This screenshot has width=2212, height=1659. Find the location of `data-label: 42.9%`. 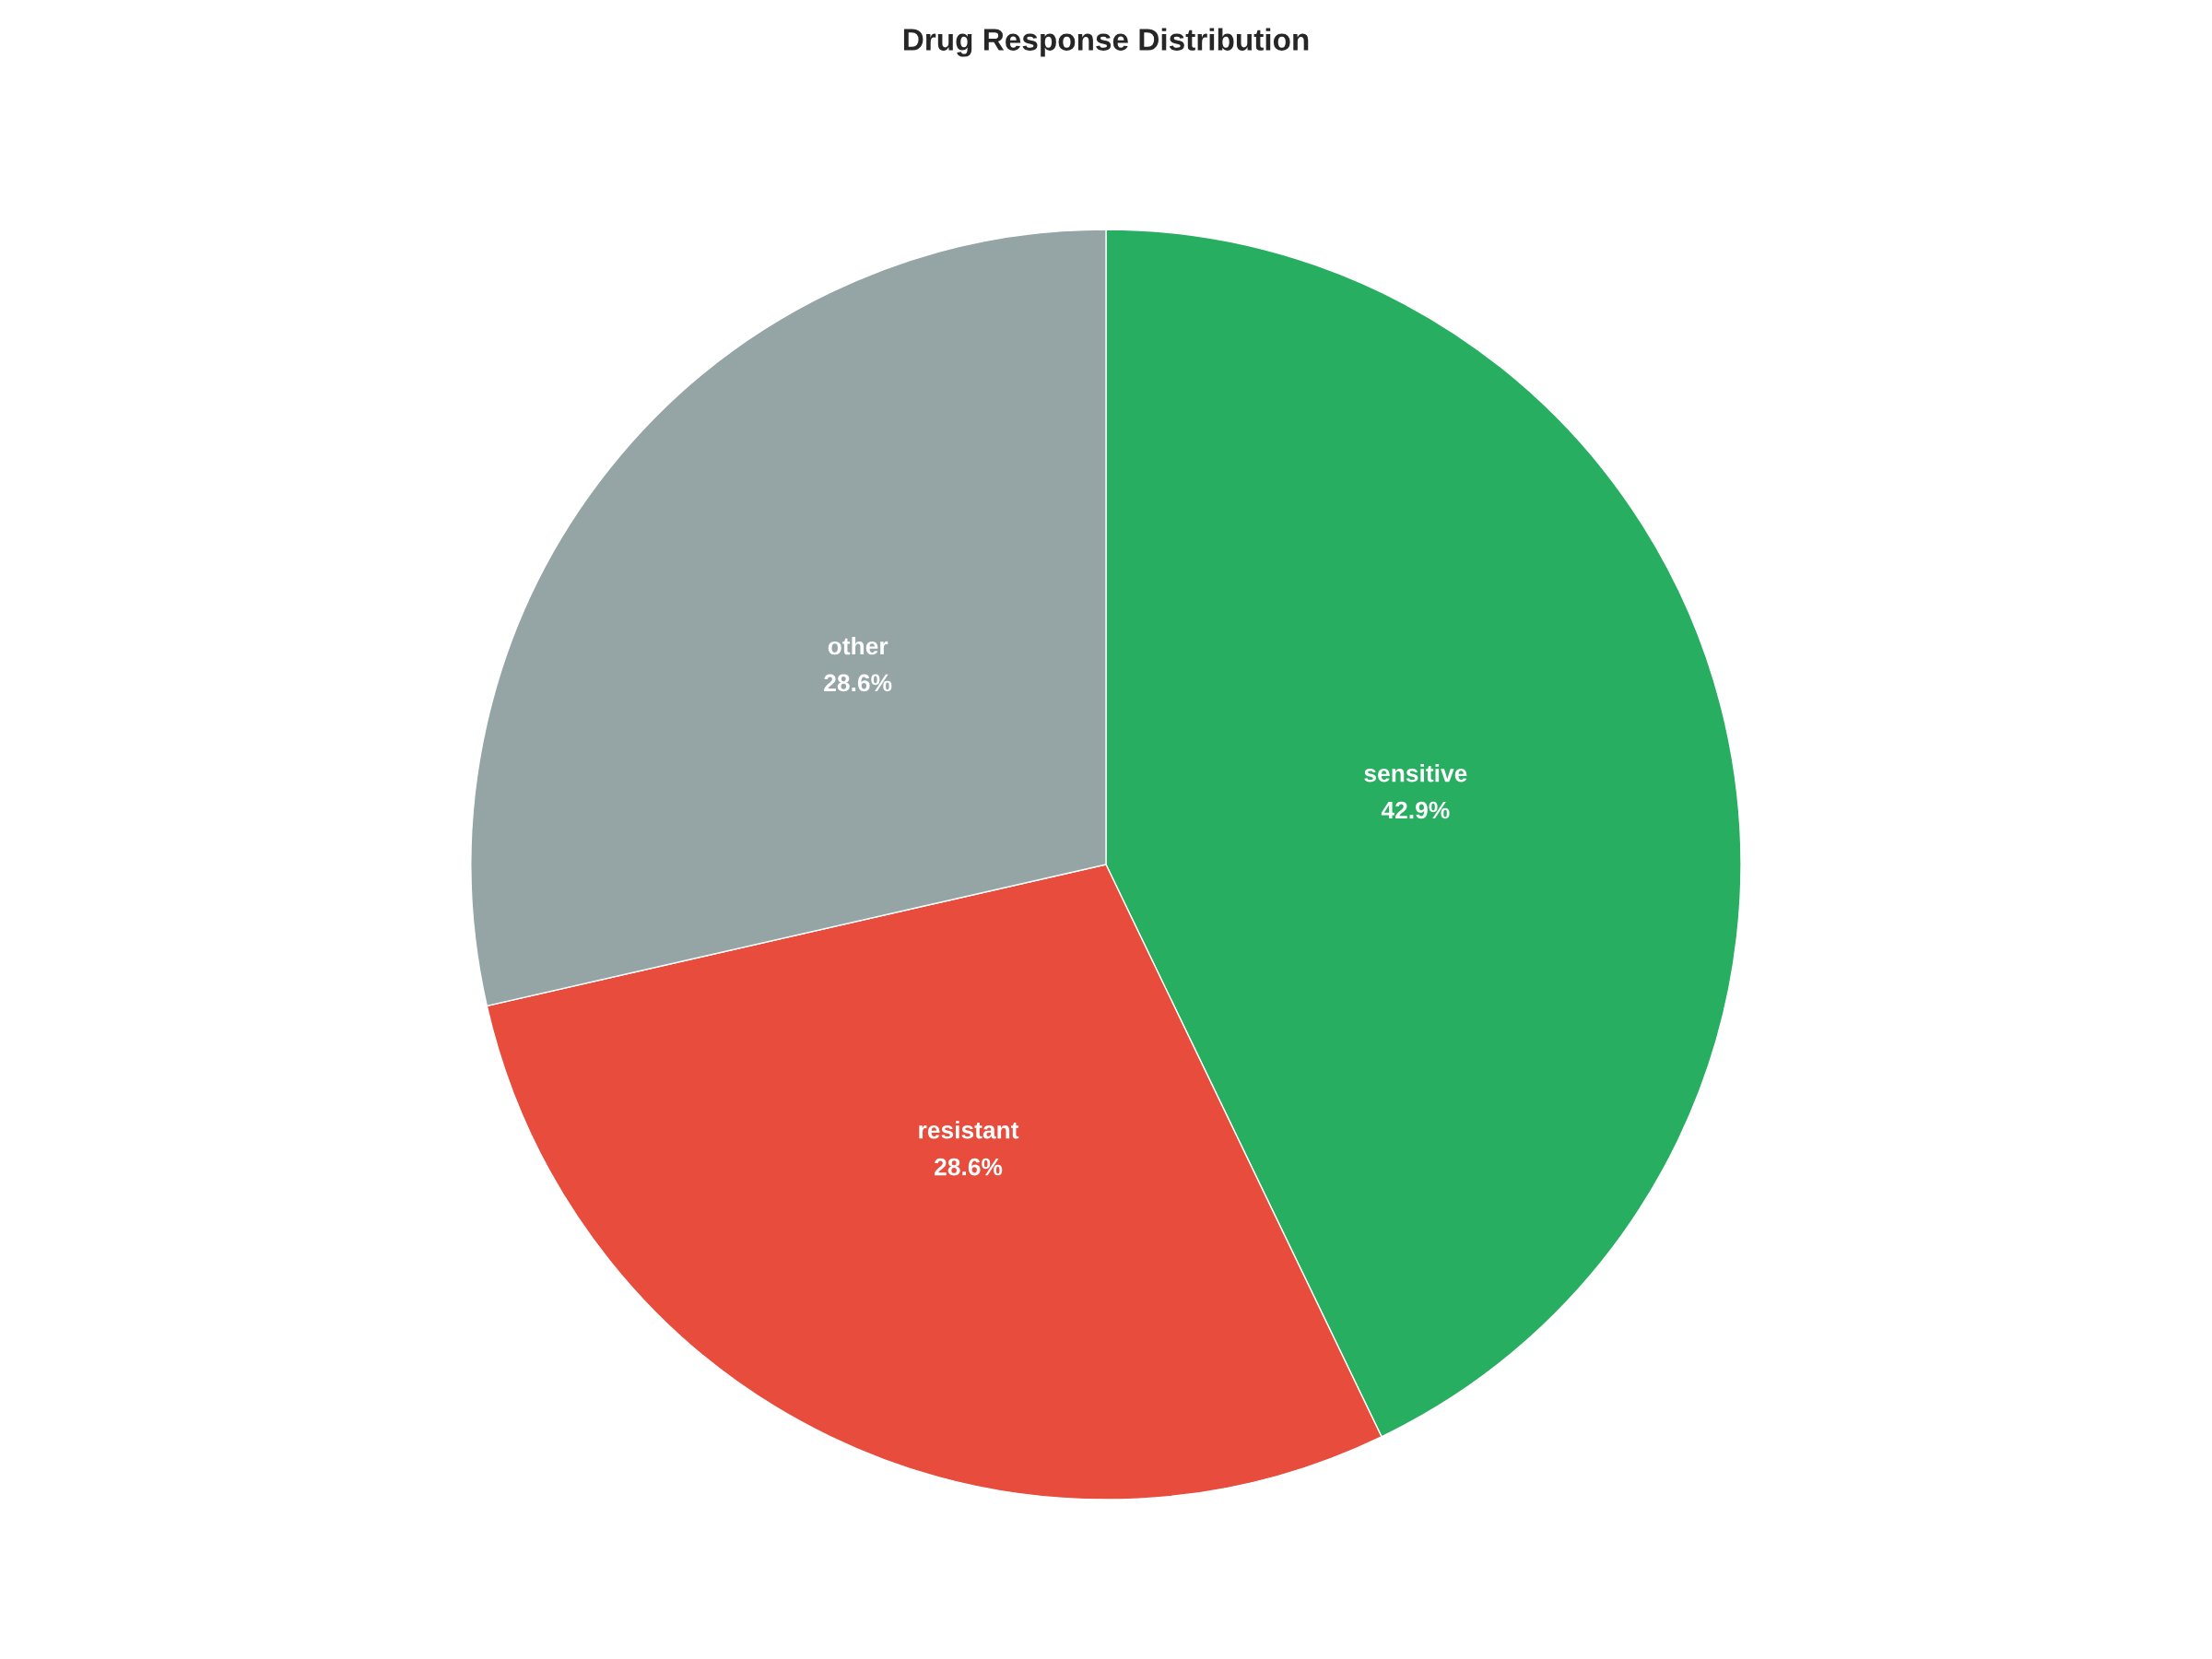

data-label: 42.9% is located at coordinates (1415, 810).